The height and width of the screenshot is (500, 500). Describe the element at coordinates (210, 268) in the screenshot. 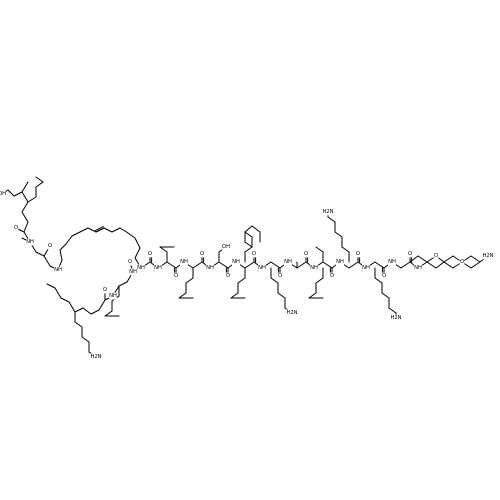

I see `amine-label-4: NH` at that location.